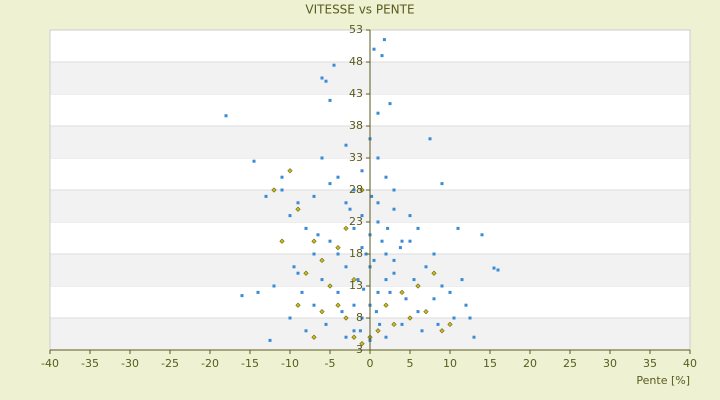 The height and width of the screenshot is (400, 720). What do you see at coordinates (330, 363) in the screenshot?
I see `x-tick-label: -5` at bounding box center [330, 363].